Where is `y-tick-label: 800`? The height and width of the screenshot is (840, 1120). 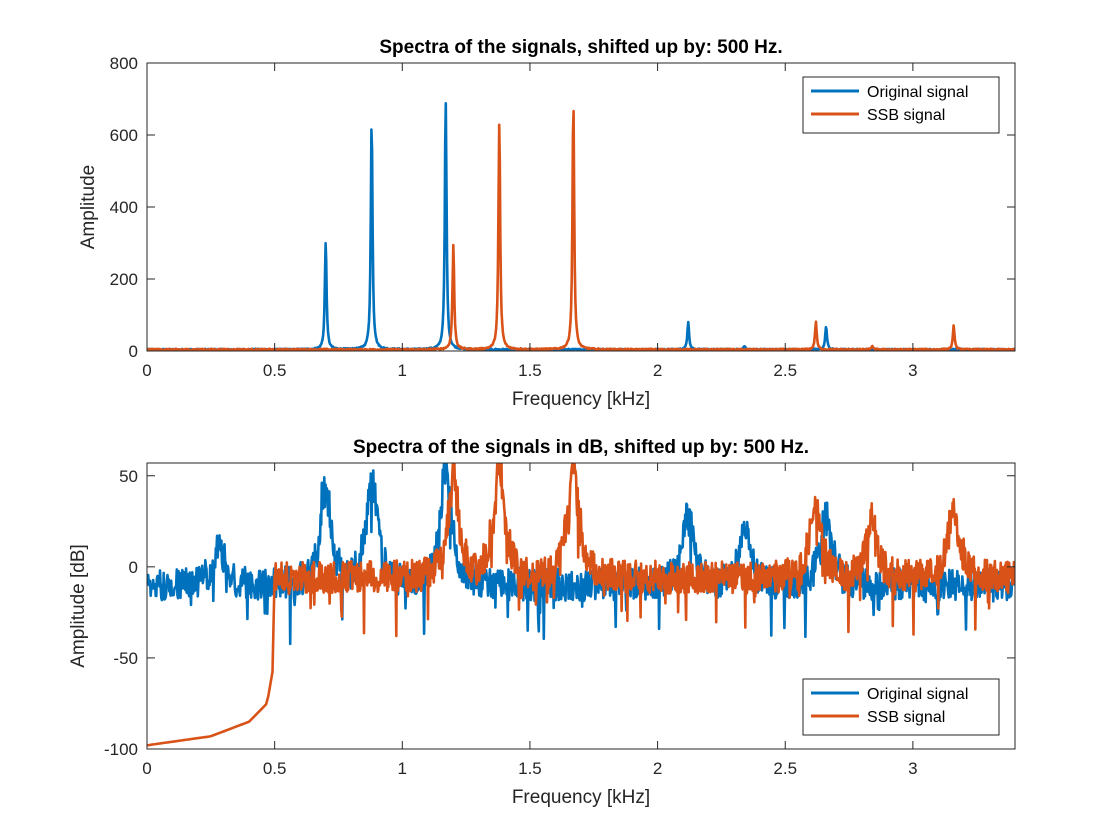
y-tick-label: 800 is located at coordinates (124, 63).